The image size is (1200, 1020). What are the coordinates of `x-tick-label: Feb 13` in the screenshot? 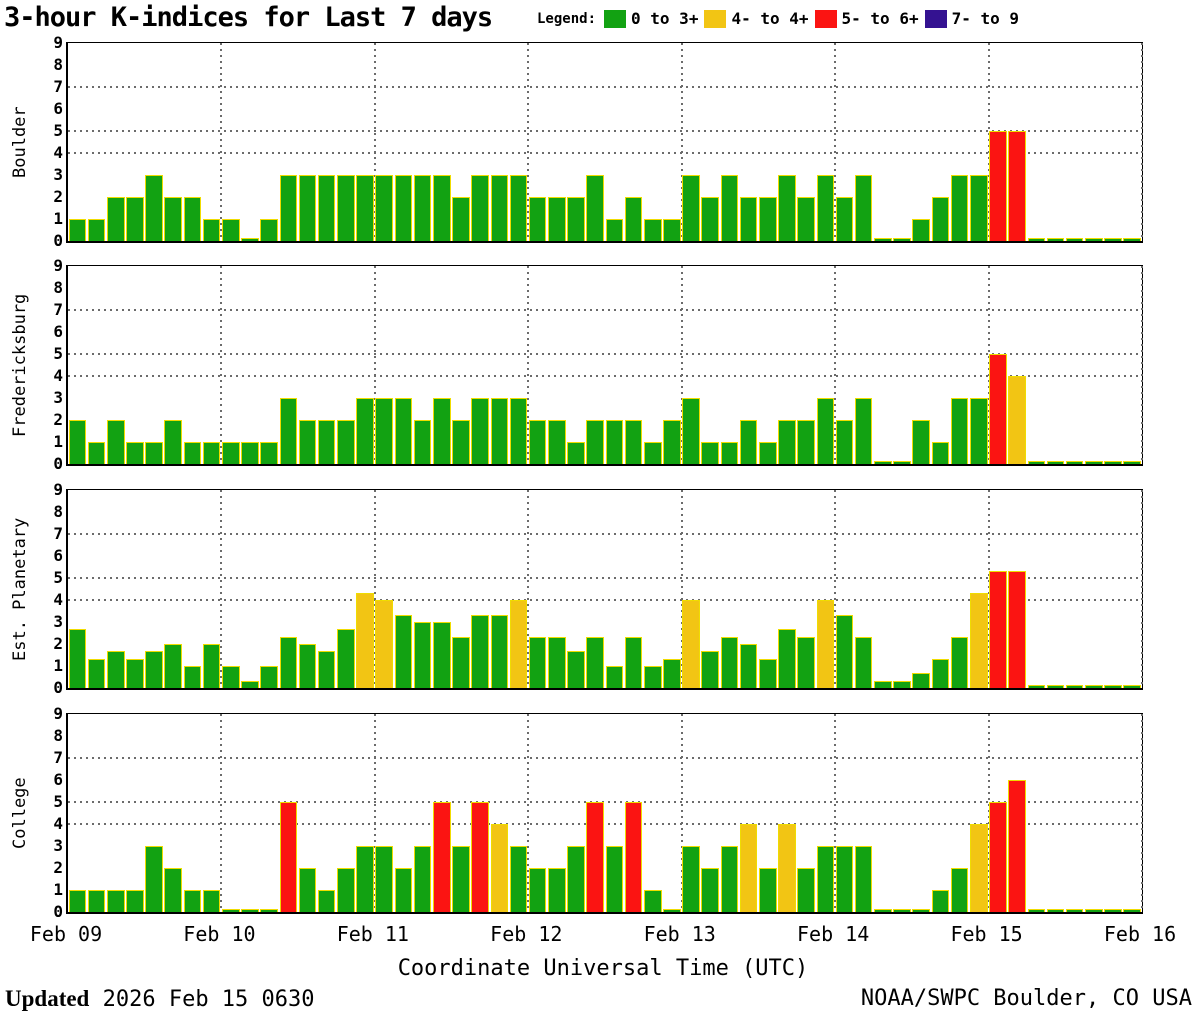 It's located at (679, 934).